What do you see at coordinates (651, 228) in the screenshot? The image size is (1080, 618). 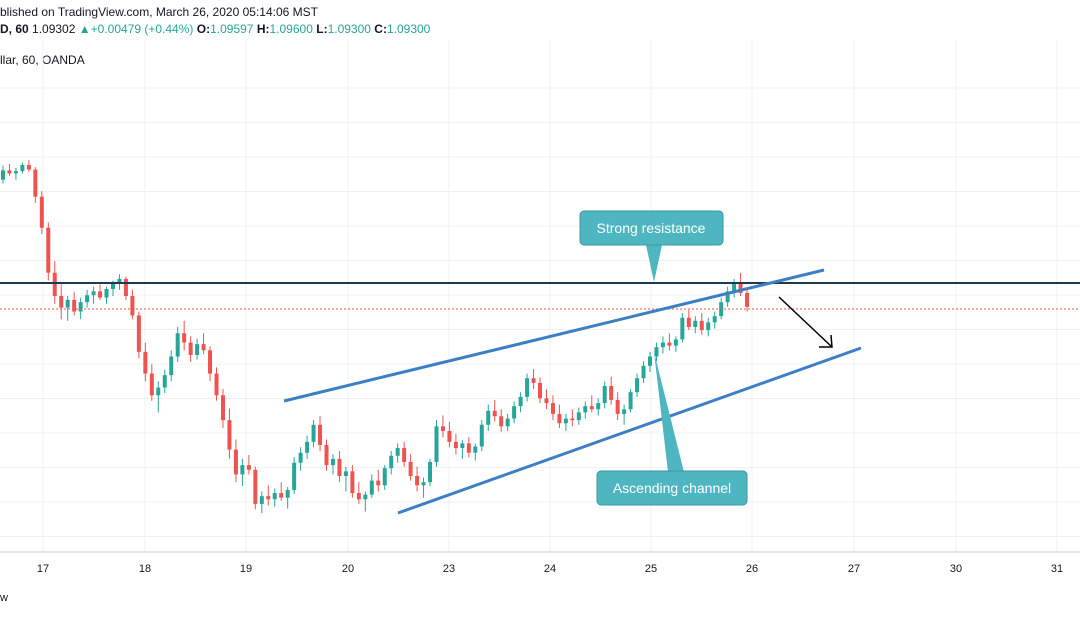 I see `callout-text: Strong resistance` at bounding box center [651, 228].